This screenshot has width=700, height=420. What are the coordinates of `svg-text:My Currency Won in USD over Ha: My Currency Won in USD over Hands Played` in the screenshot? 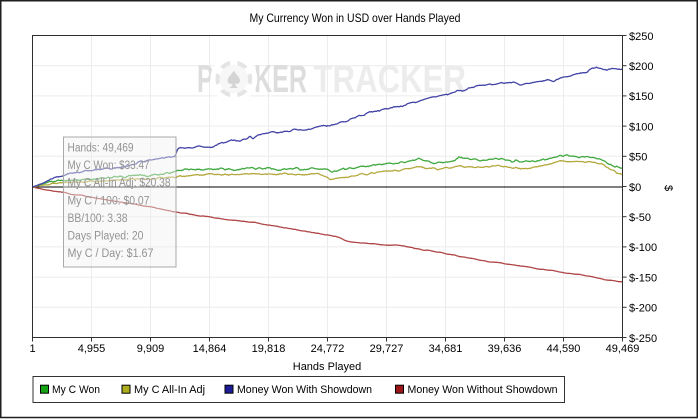 It's located at (355, 18).